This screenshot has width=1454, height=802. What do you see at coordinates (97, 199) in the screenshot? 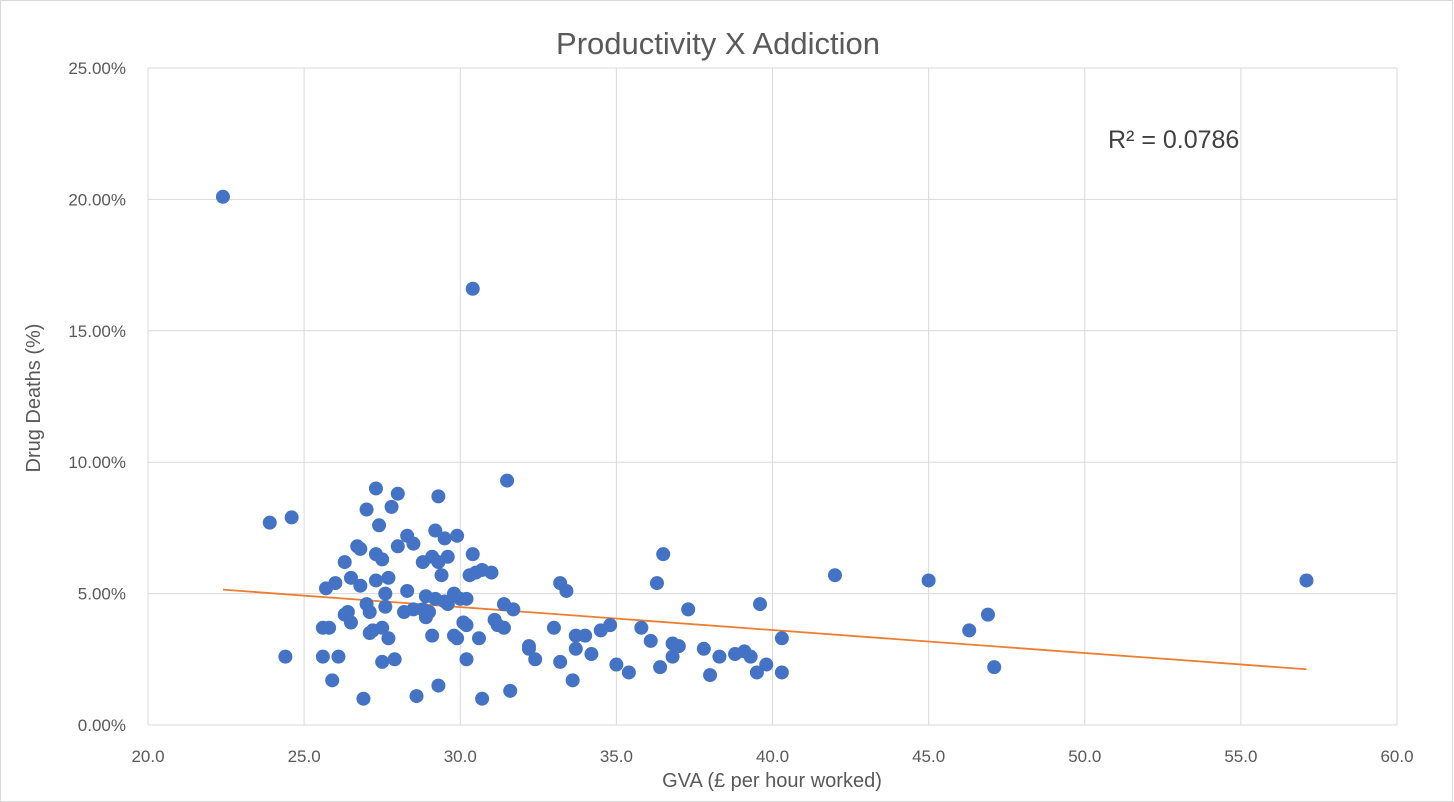
I see `y-tick-label: 20.00%` at bounding box center [97, 199].